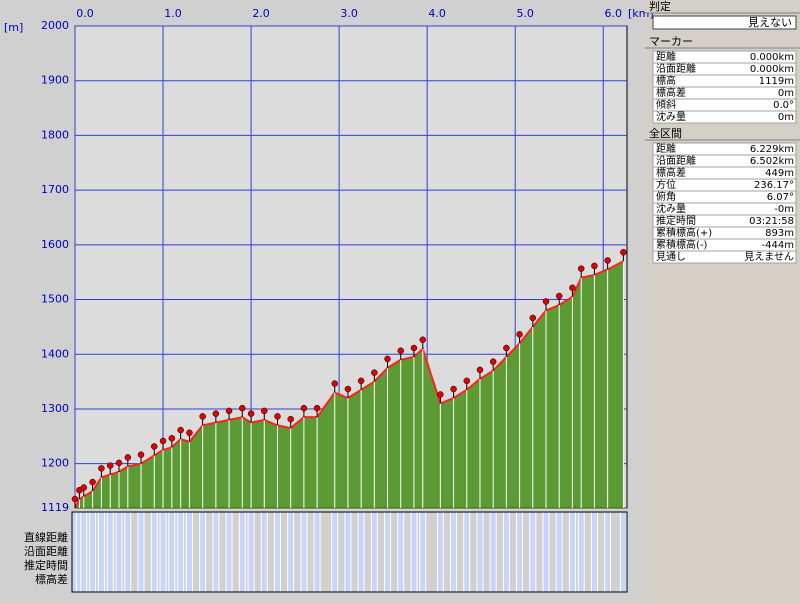 Image resolution: width=800 pixels, height=604 pixels. I want to click on x-tick-label: 2.0, so click(261, 13).